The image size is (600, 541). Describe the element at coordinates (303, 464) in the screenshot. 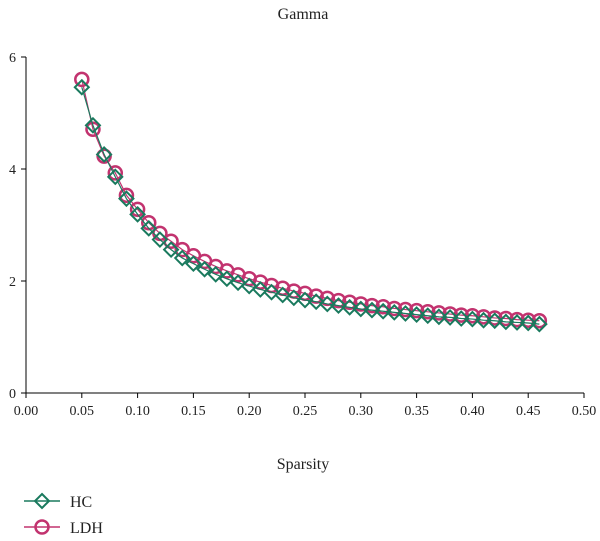

I see `x-axis-title: Sparsity` at that location.